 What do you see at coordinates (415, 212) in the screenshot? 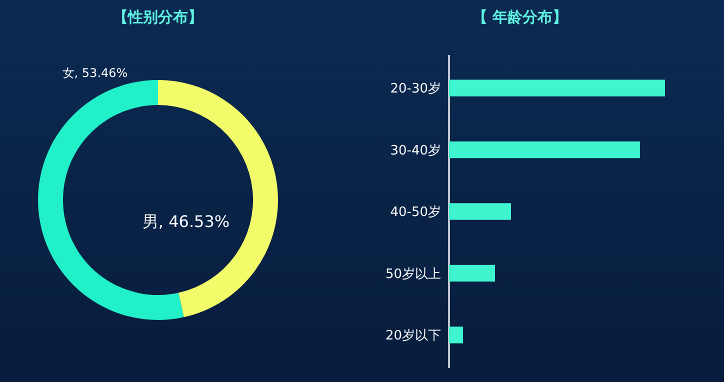
I see `y-tick-label: 40-50岁` at bounding box center [415, 212].